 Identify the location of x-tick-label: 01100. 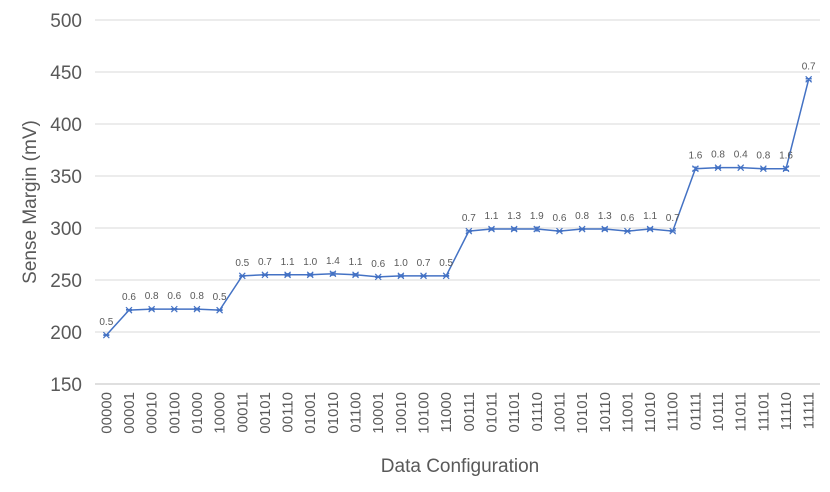
(356, 412).